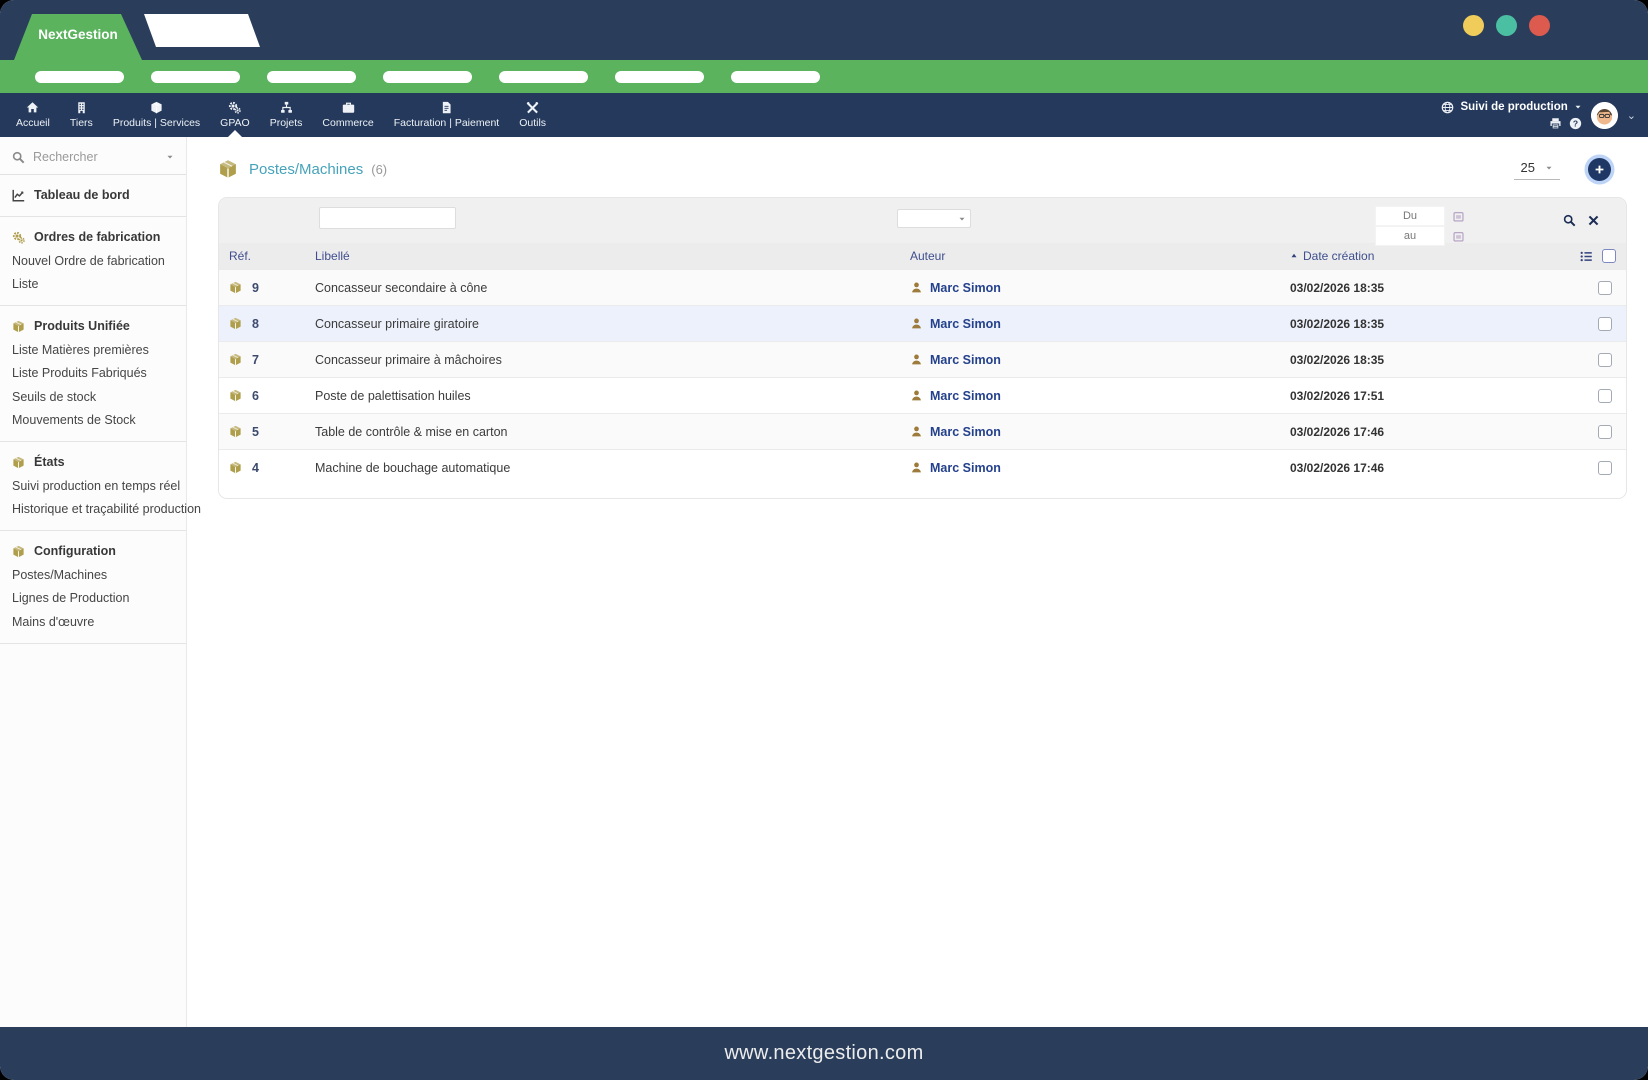 This screenshot has height=1080, width=1648. What do you see at coordinates (1473, 25) in the screenshot?
I see `window-minimize-button` at bounding box center [1473, 25].